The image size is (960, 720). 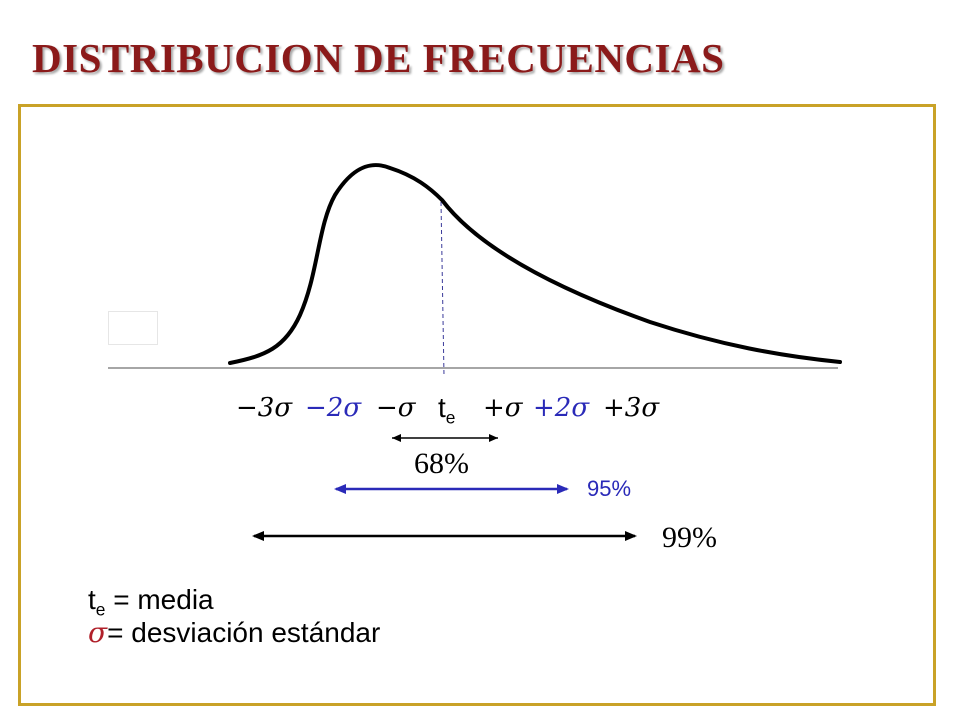 I want to click on label-plus-2-sigma: +2σ, so click(x=561, y=408).